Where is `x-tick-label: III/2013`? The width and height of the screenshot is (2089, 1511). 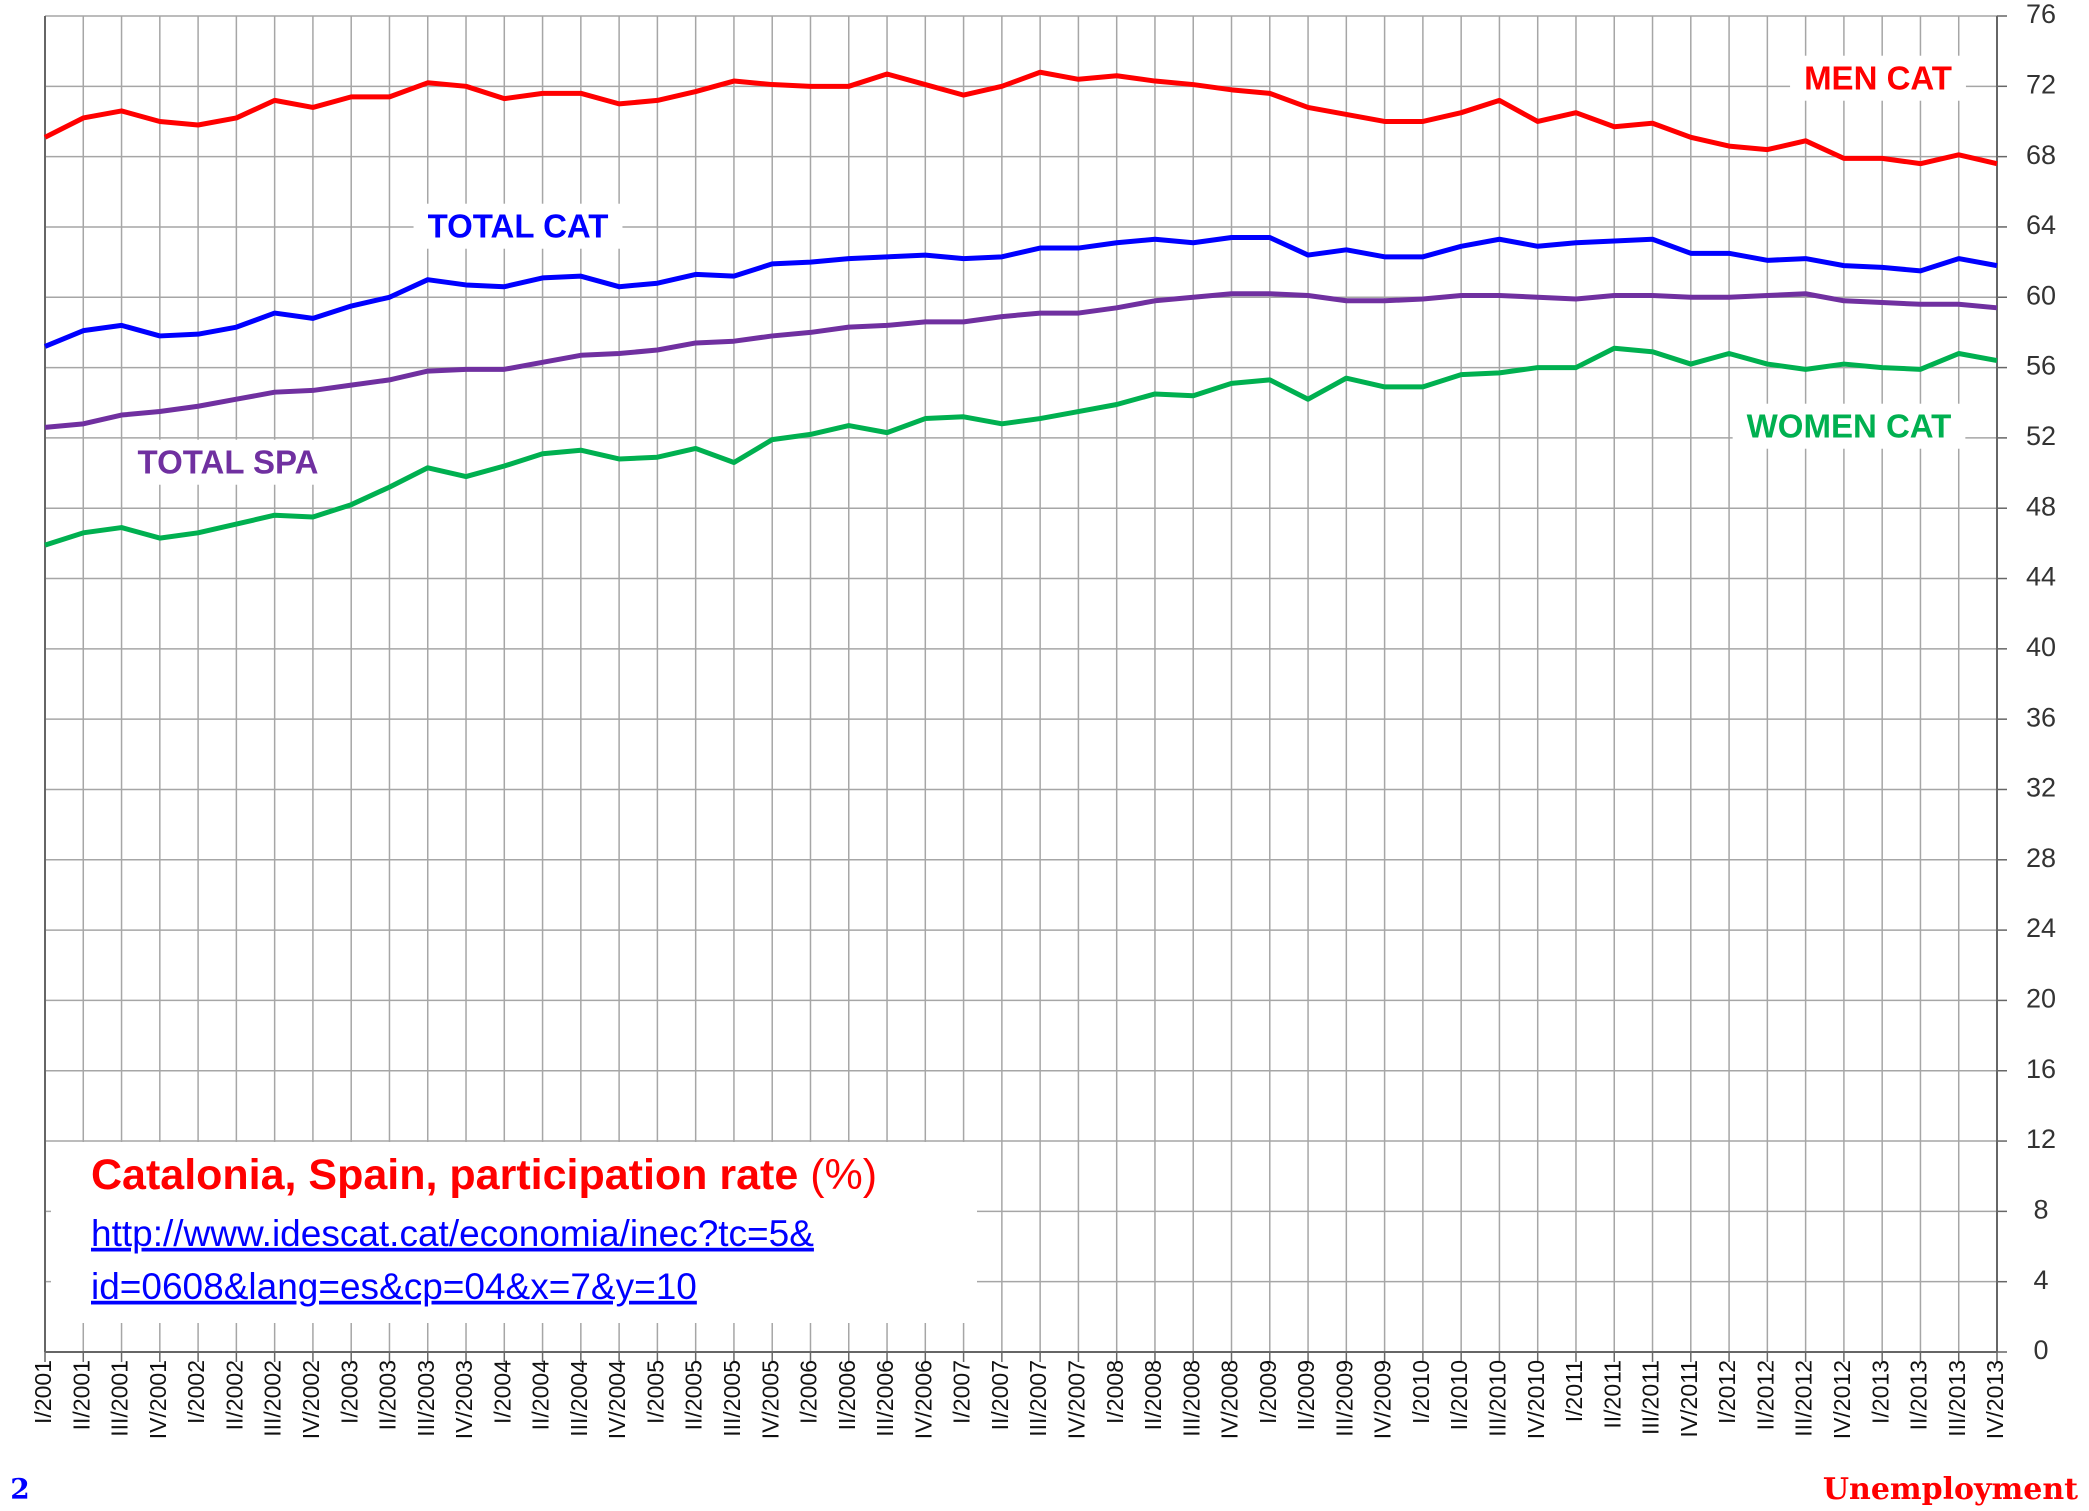 x-tick-label: III/2013 is located at coordinates (1957, 1398).